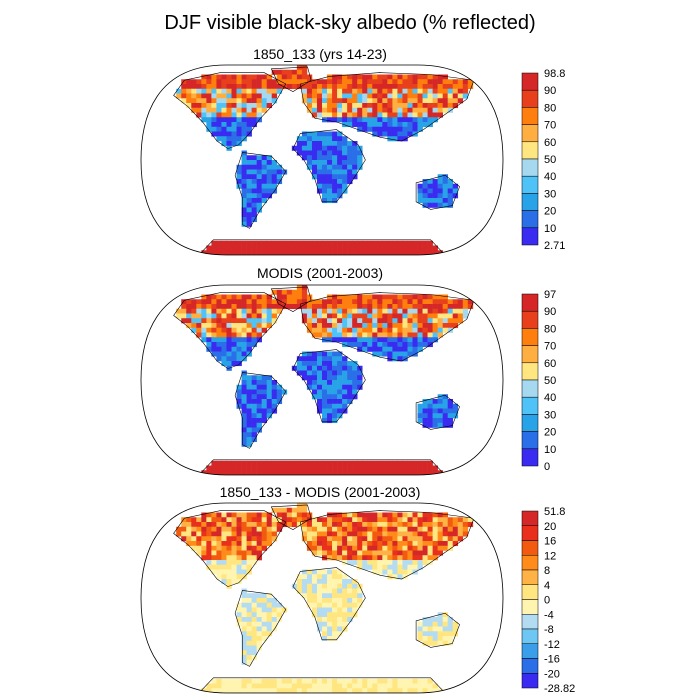  I want to click on panel-1-map, so click(324, 160).